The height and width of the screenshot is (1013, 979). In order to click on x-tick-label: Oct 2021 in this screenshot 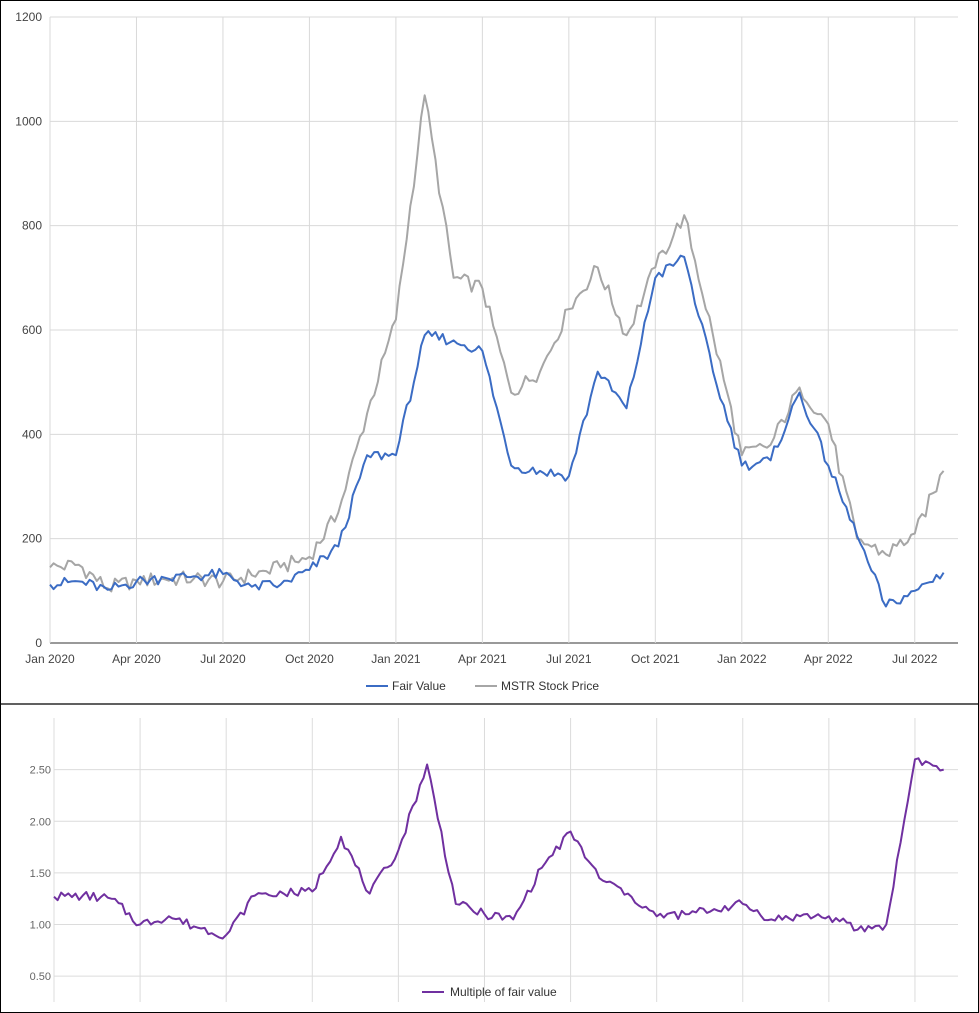, I will do `click(655, 659)`.